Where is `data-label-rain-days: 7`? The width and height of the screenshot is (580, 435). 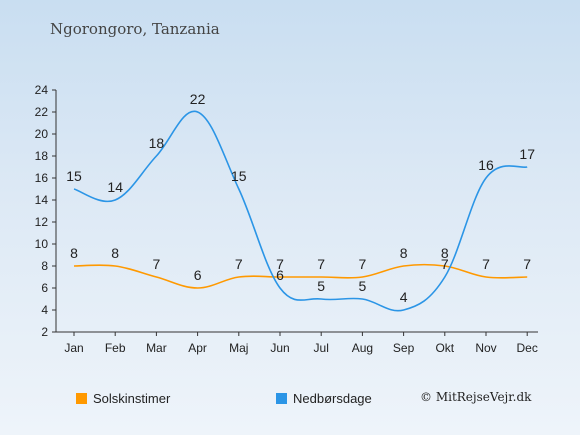
data-label-rain-days: 7 is located at coordinates (445, 264).